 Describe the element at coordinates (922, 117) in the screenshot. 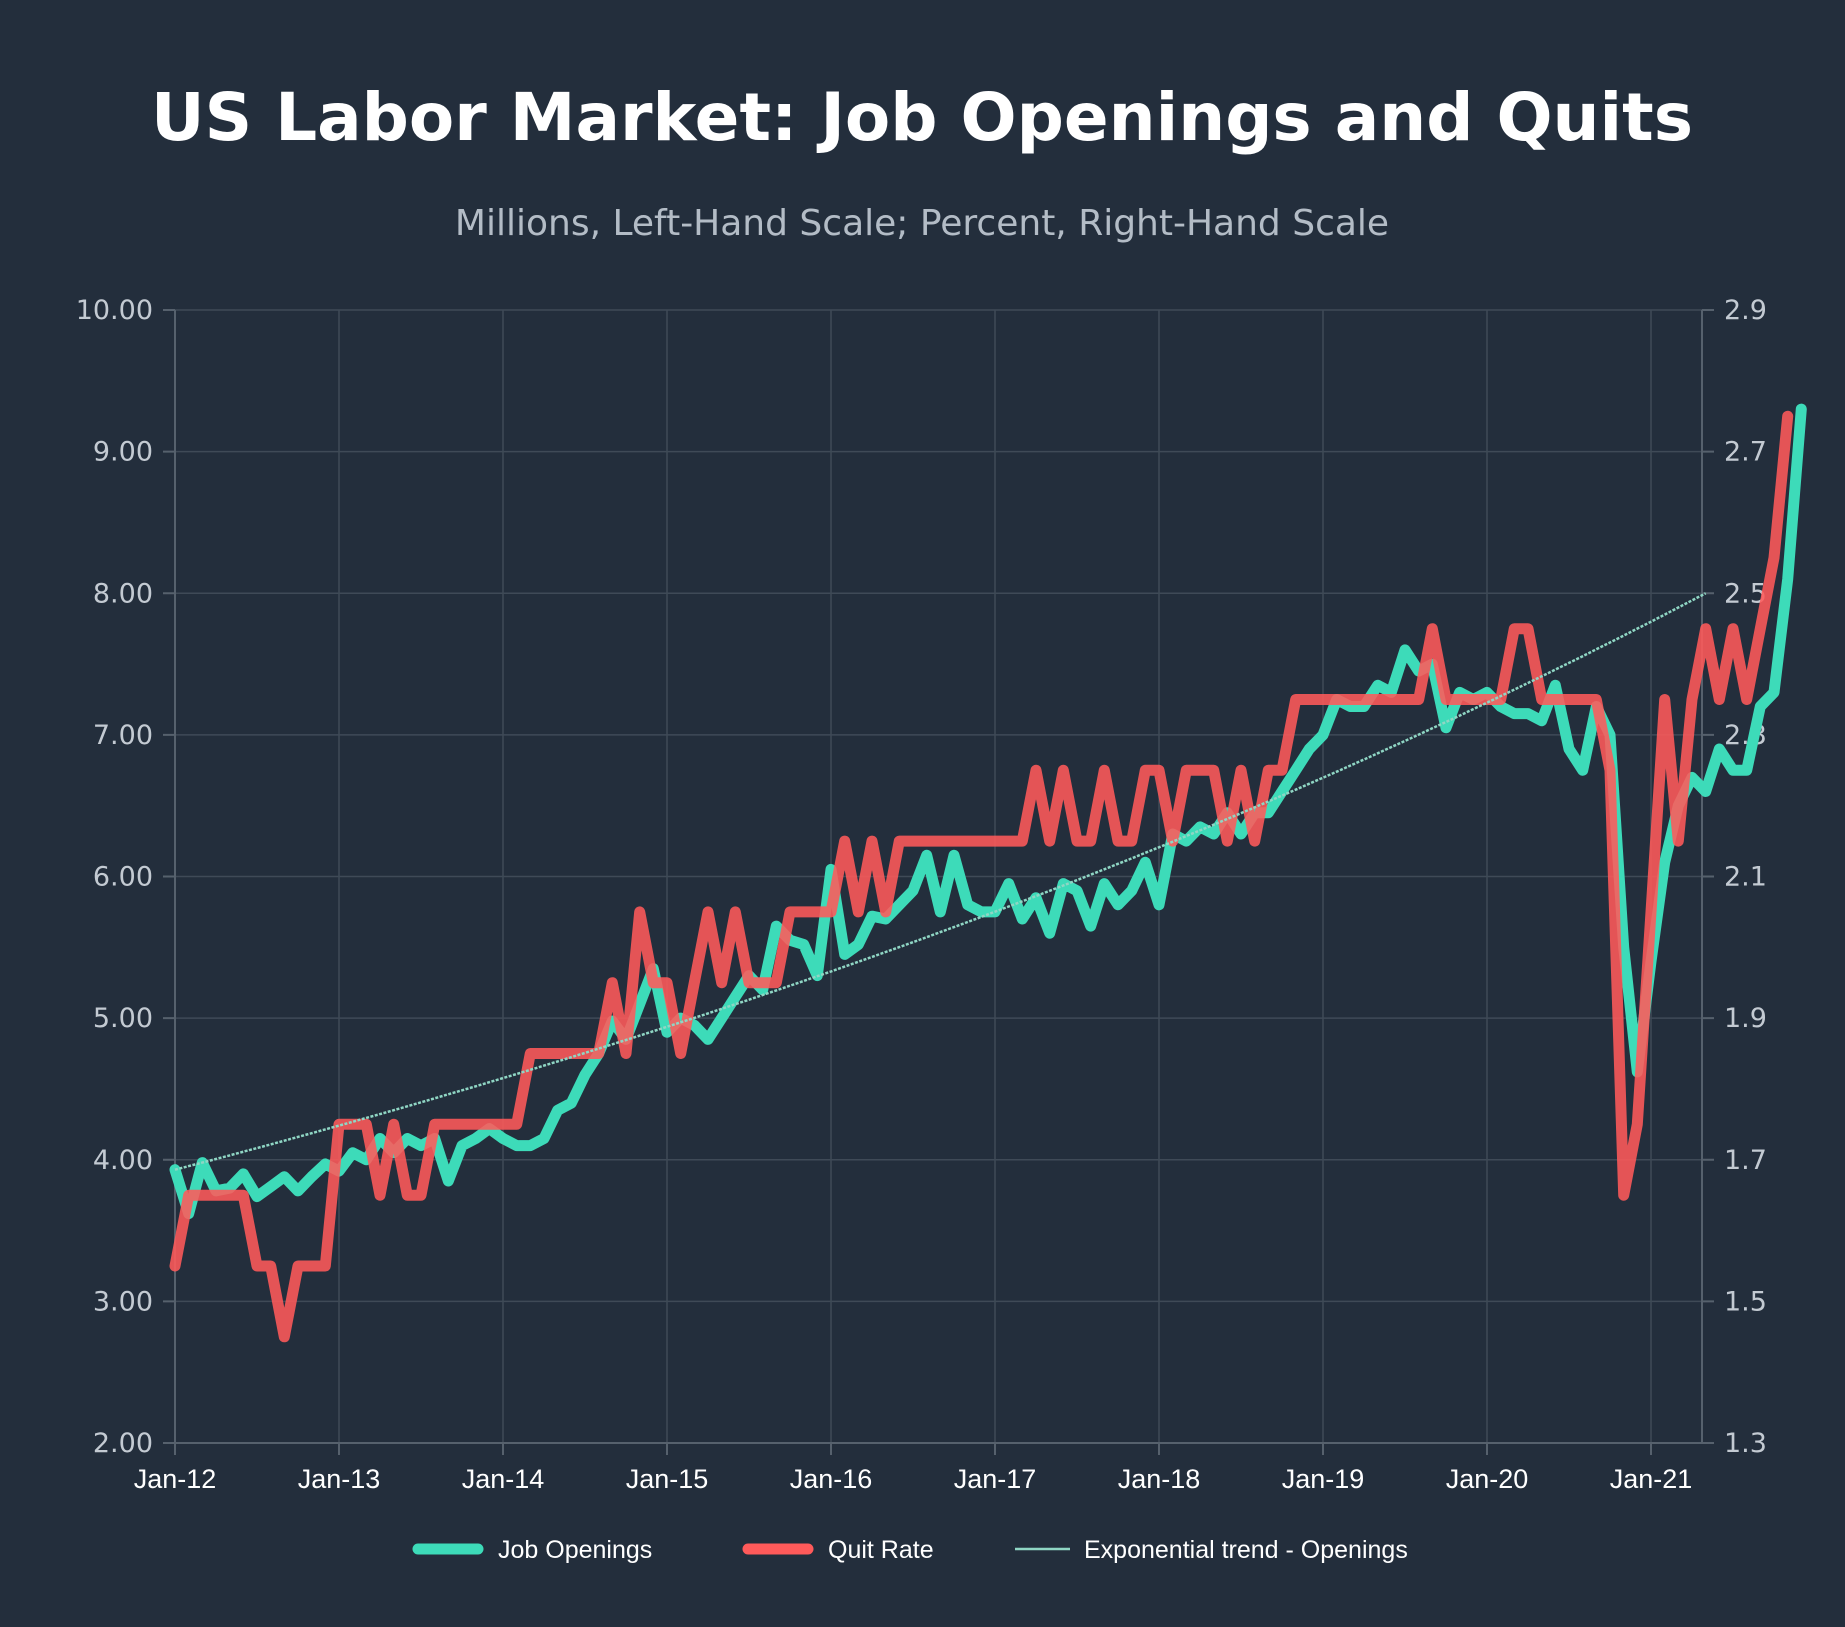

I see `chart-title: US Labor Market: Job Openings and Quits` at that location.